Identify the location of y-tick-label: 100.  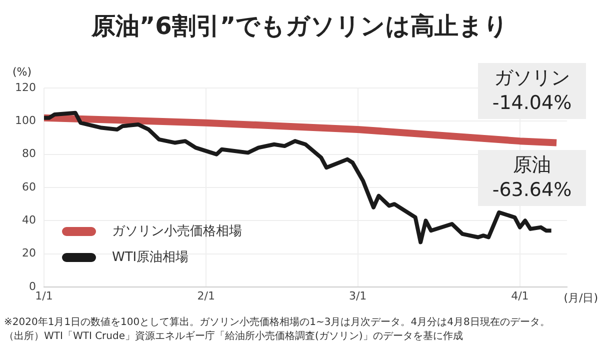
(25, 121).